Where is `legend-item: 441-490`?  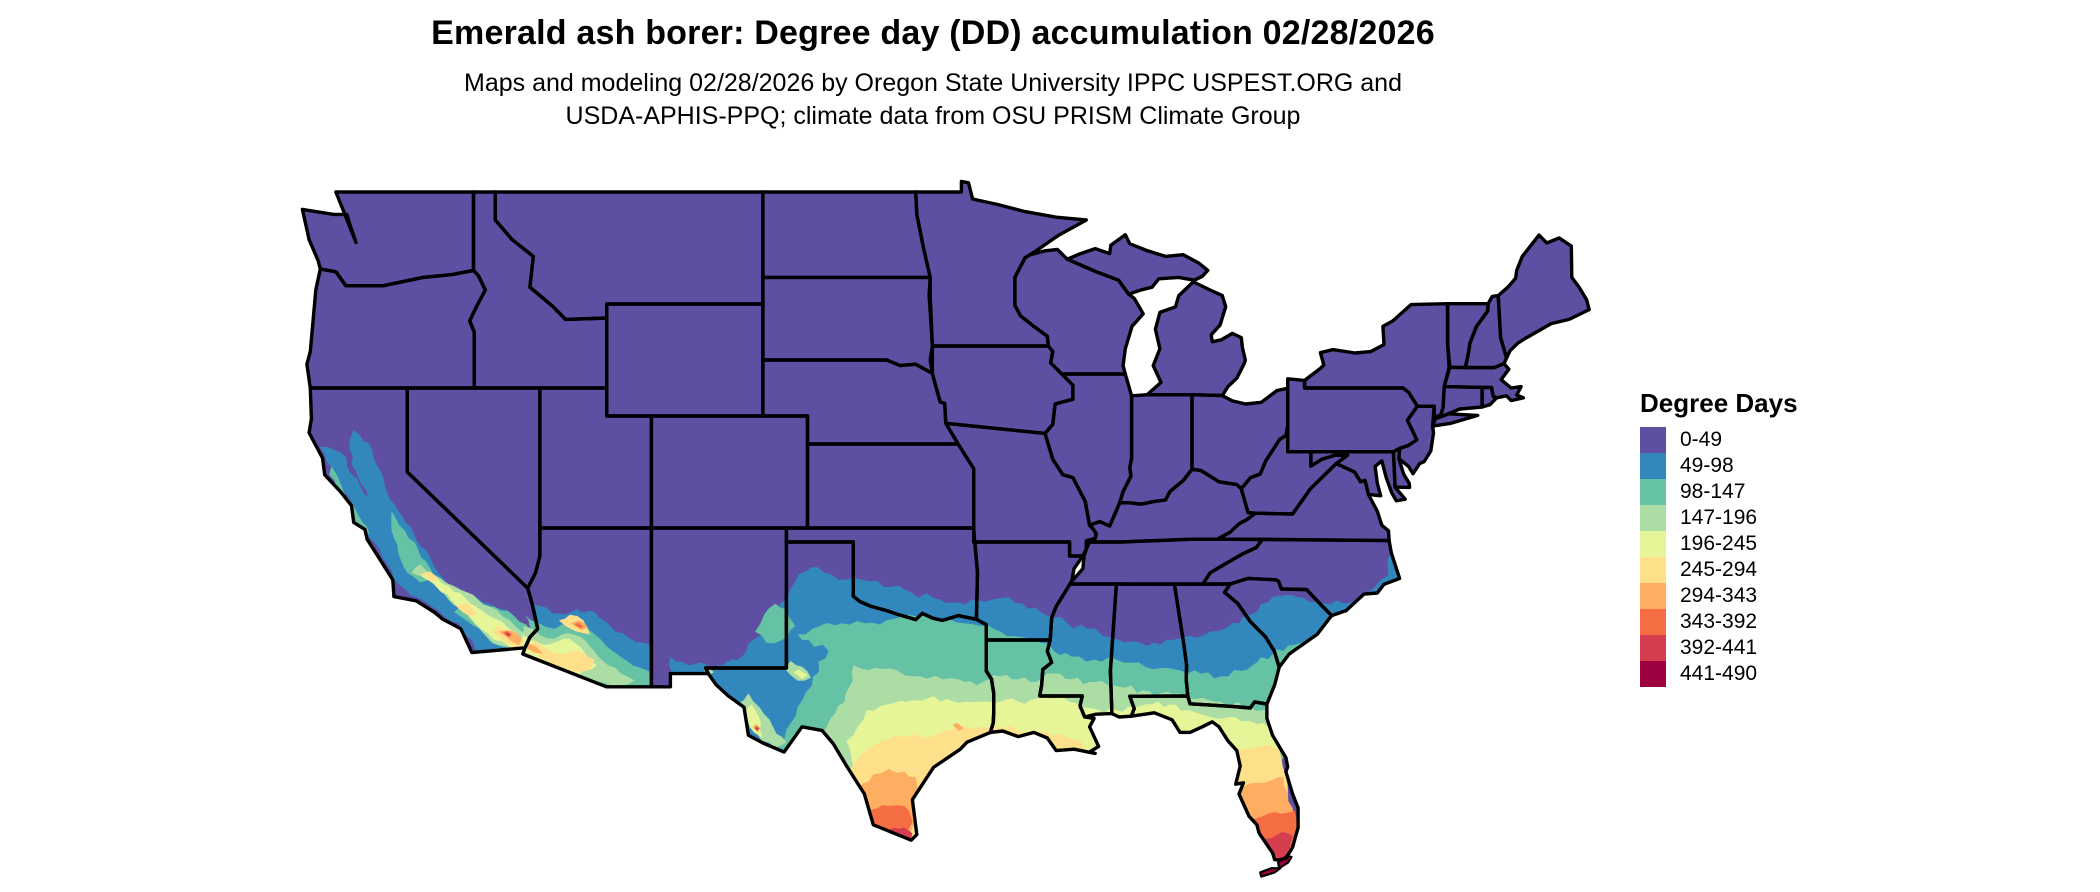 legend-item: 441-490 is located at coordinates (1760, 674).